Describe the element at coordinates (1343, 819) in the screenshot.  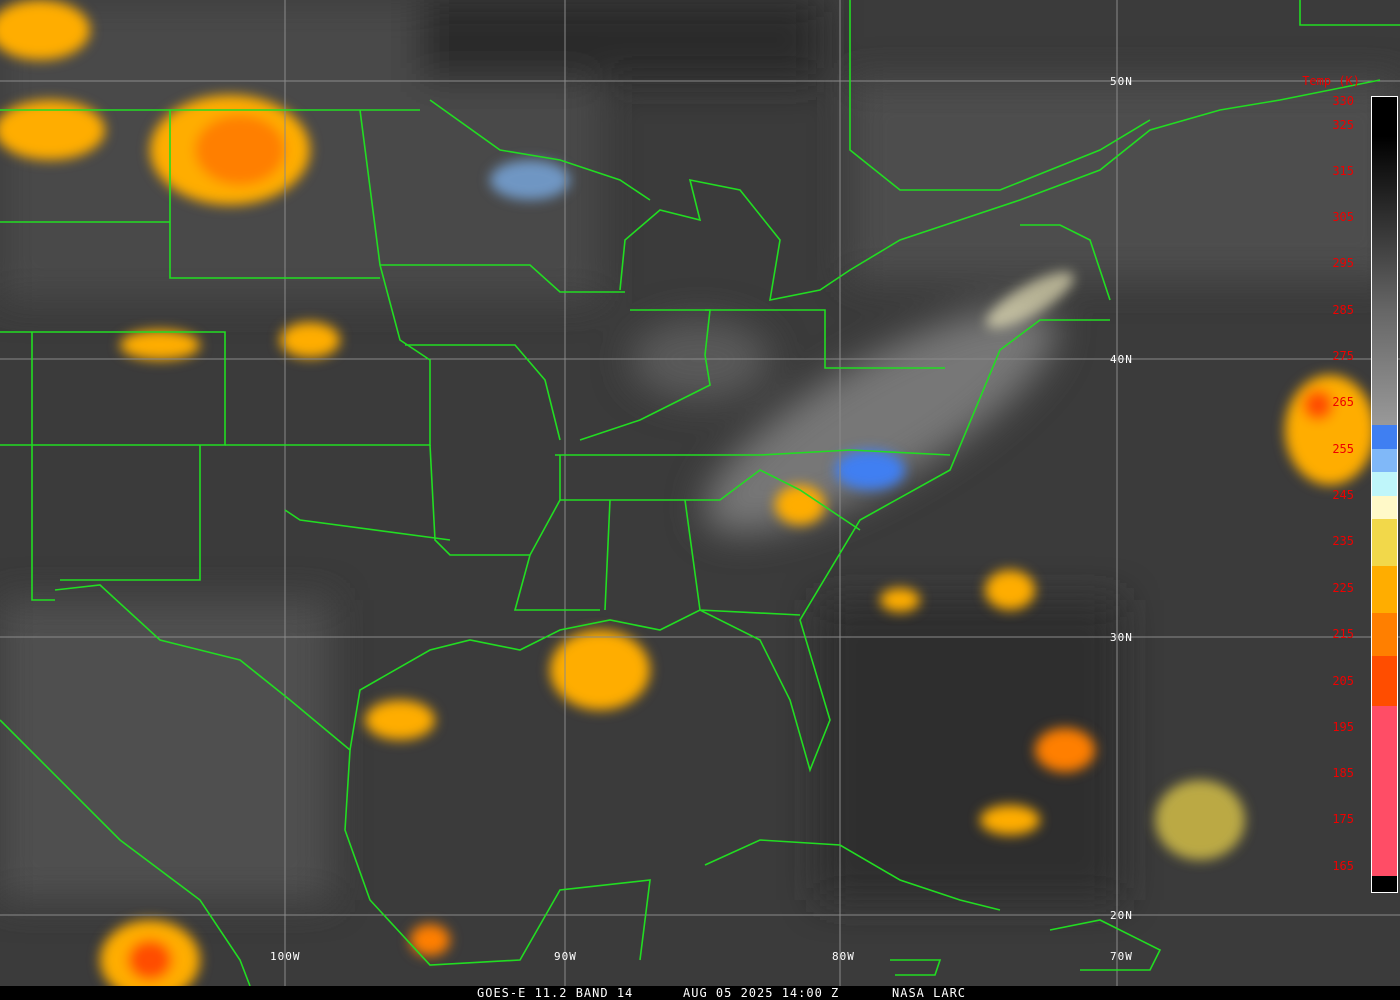
I see `colorbar-label: 175` at that location.